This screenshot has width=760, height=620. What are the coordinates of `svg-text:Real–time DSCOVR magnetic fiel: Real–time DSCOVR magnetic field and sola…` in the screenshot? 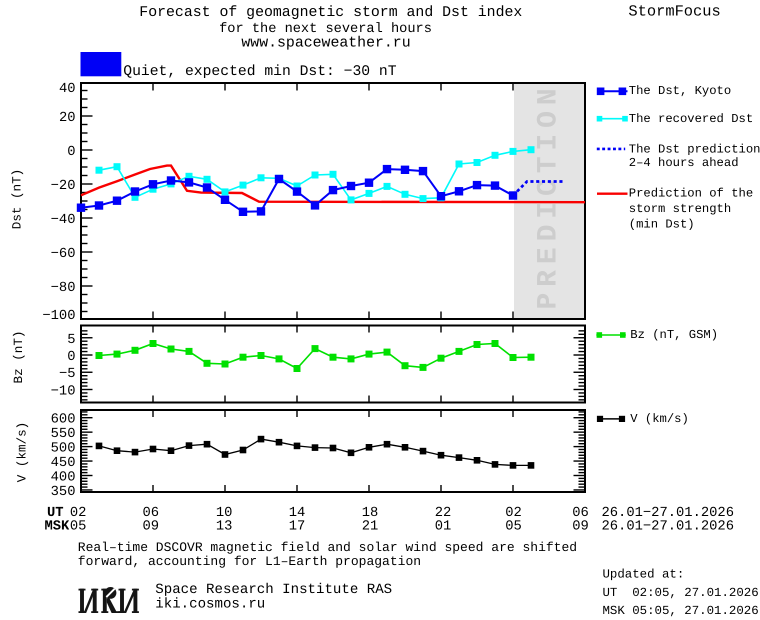 It's located at (327, 547).